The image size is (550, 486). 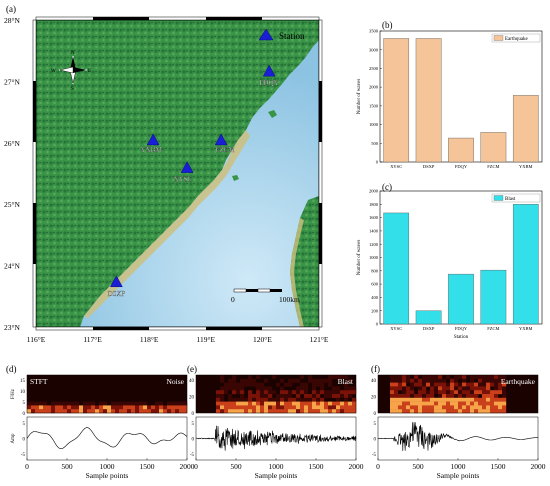 What do you see at coordinates (89, 71) in the screenshot?
I see `compass-e: E` at bounding box center [89, 71].